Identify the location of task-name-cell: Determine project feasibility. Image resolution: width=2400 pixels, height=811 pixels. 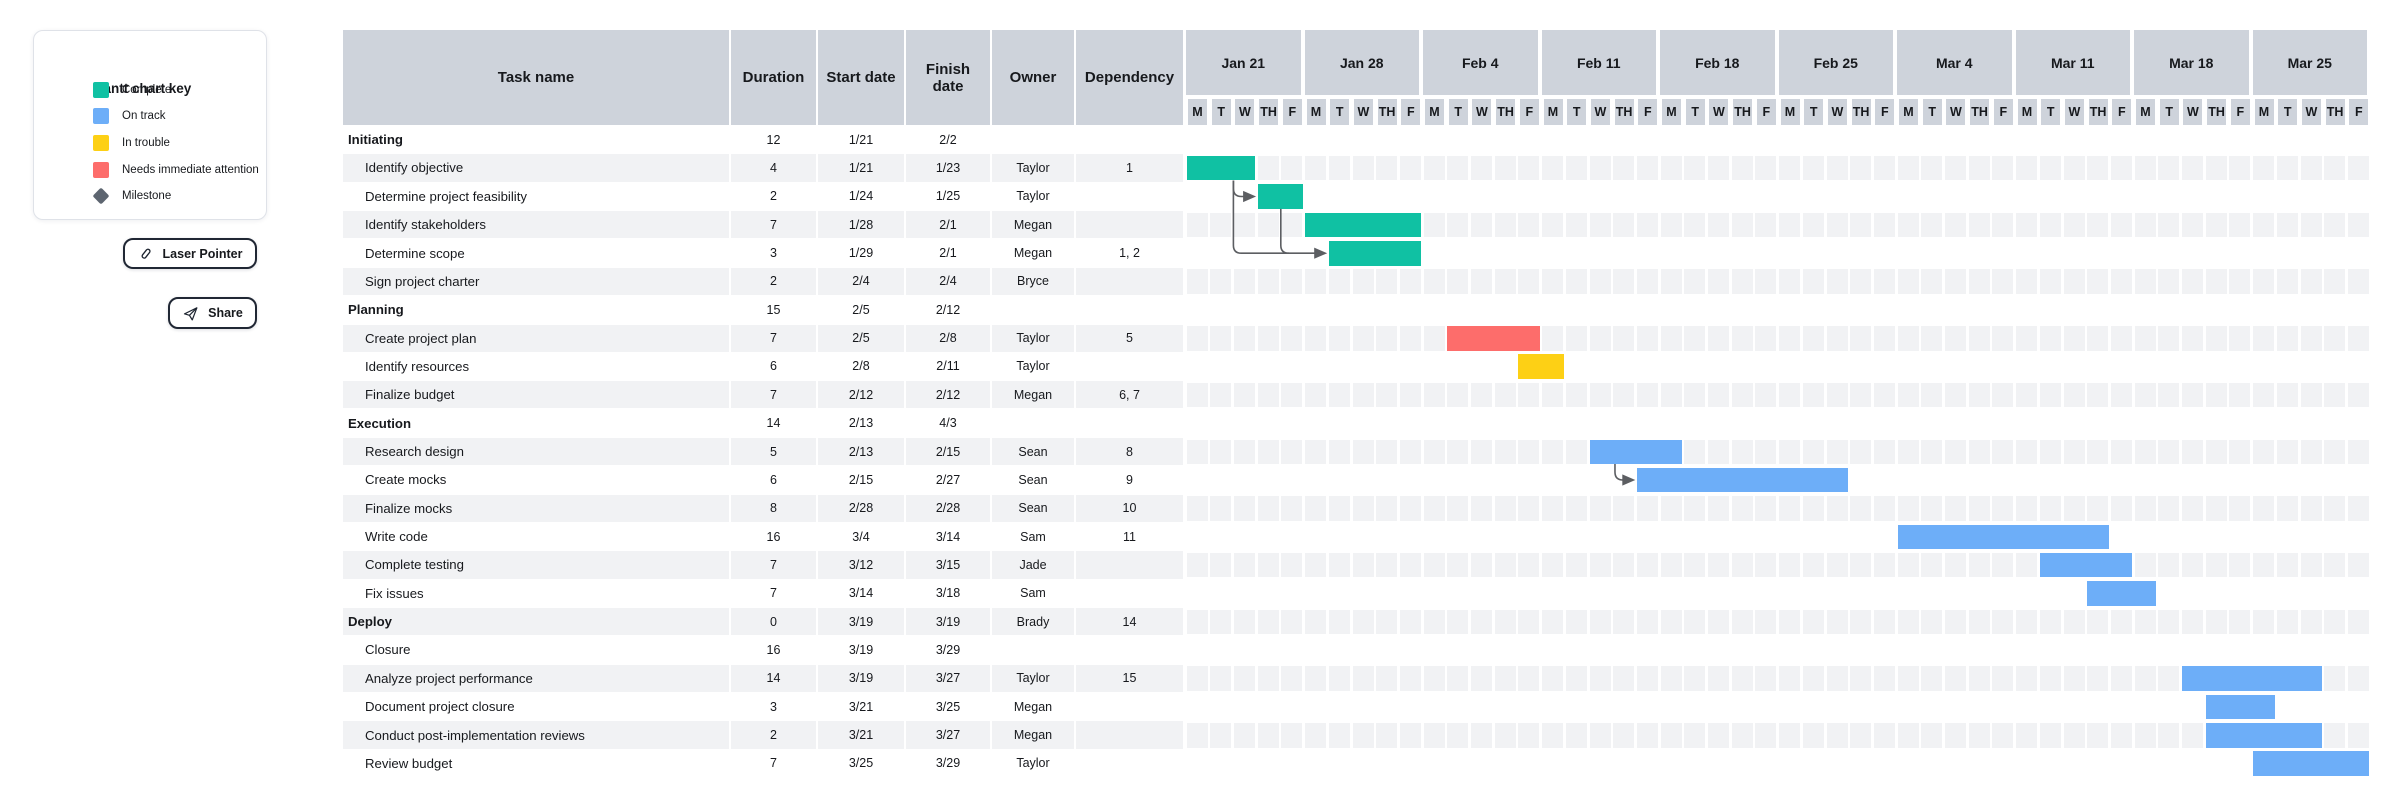
(446, 196).